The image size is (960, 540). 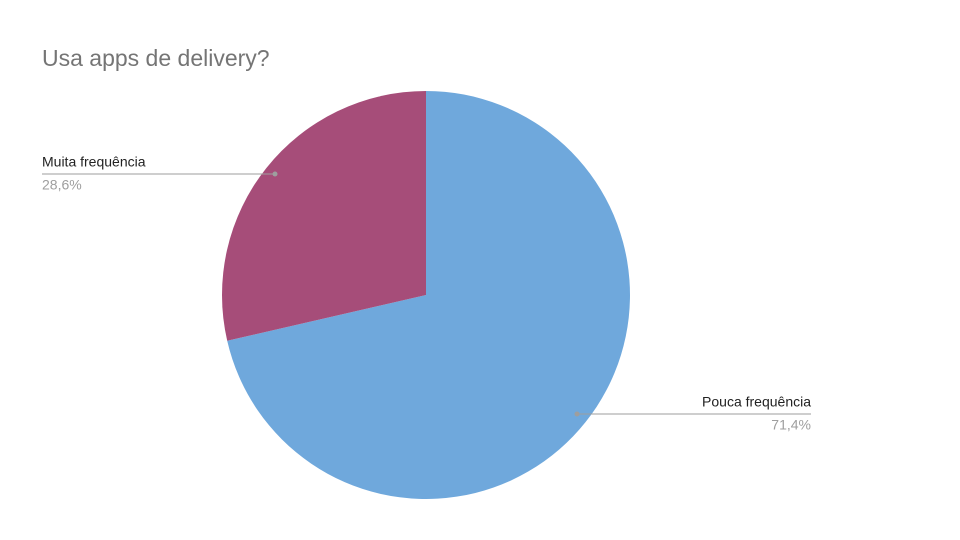 What do you see at coordinates (94, 162) in the screenshot?
I see `slice-label: Muita frequência` at bounding box center [94, 162].